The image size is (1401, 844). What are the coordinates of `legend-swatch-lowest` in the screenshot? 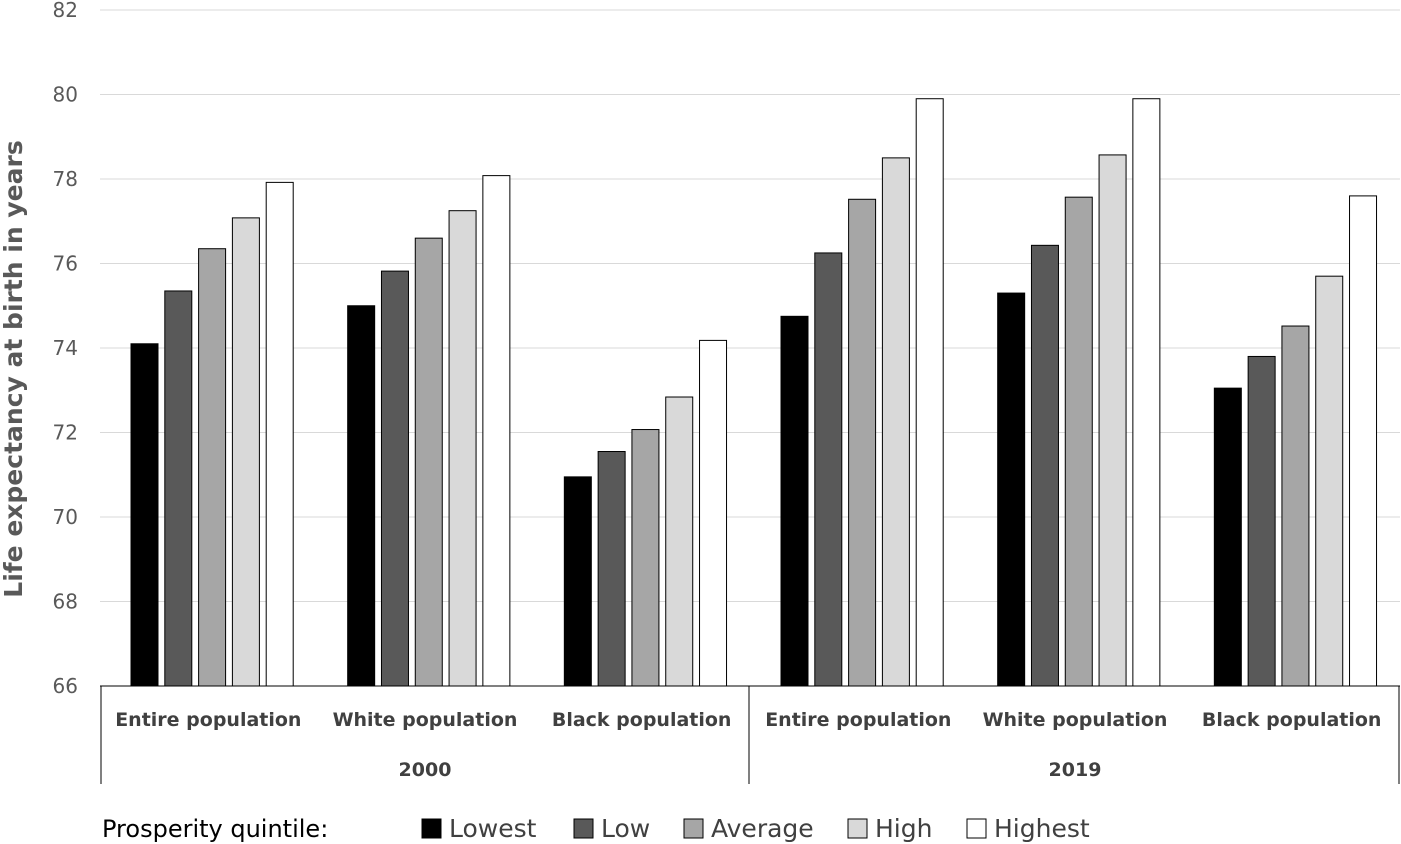 It's located at (431, 828).